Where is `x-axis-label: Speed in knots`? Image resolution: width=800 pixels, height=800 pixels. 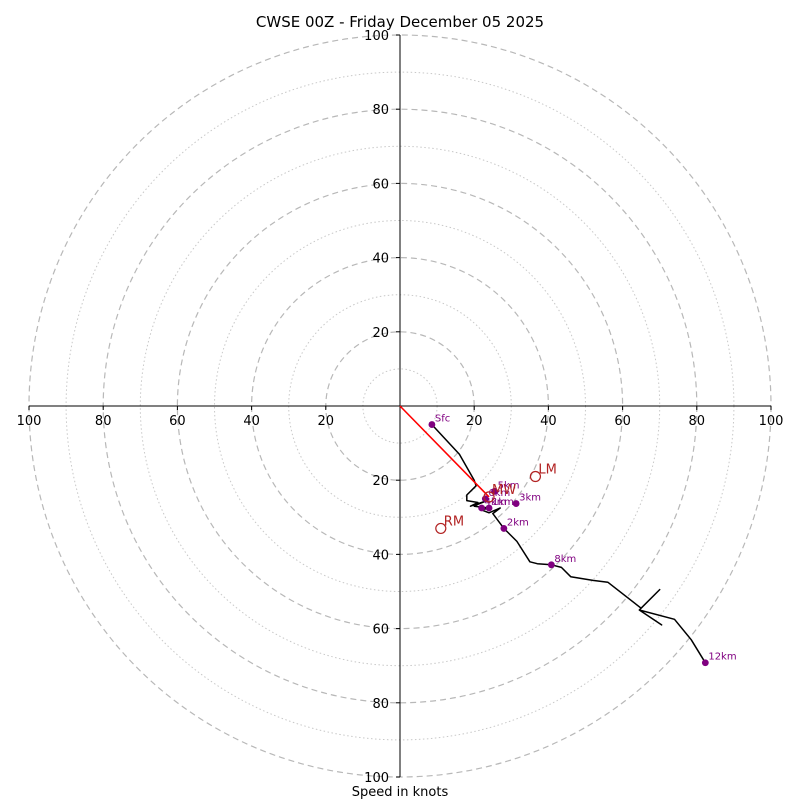
x-axis-label: Speed in knots is located at coordinates (400, 792).